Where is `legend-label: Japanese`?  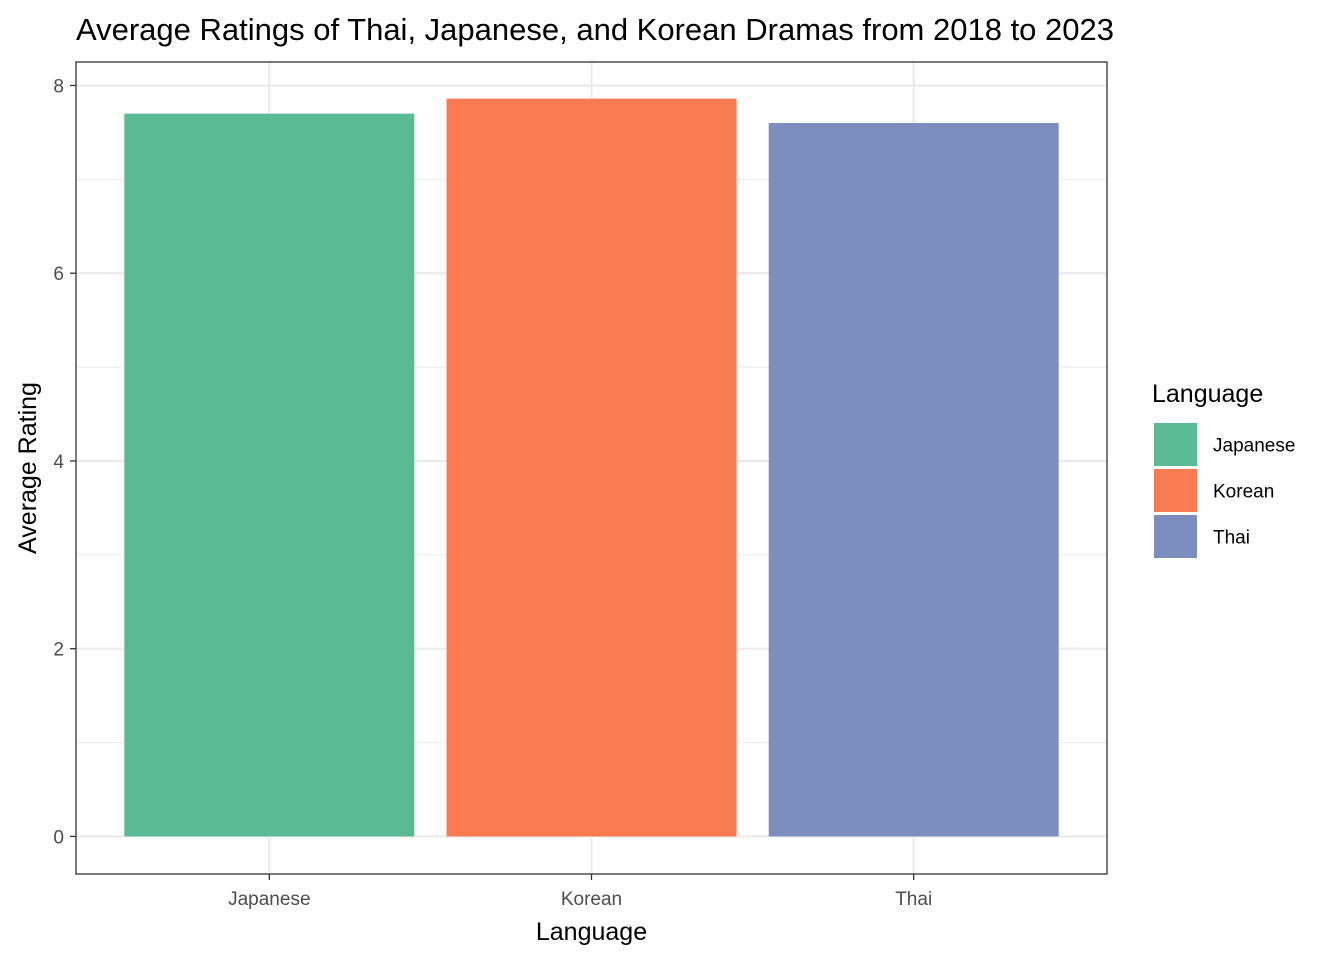 legend-label: Japanese is located at coordinates (1254, 446).